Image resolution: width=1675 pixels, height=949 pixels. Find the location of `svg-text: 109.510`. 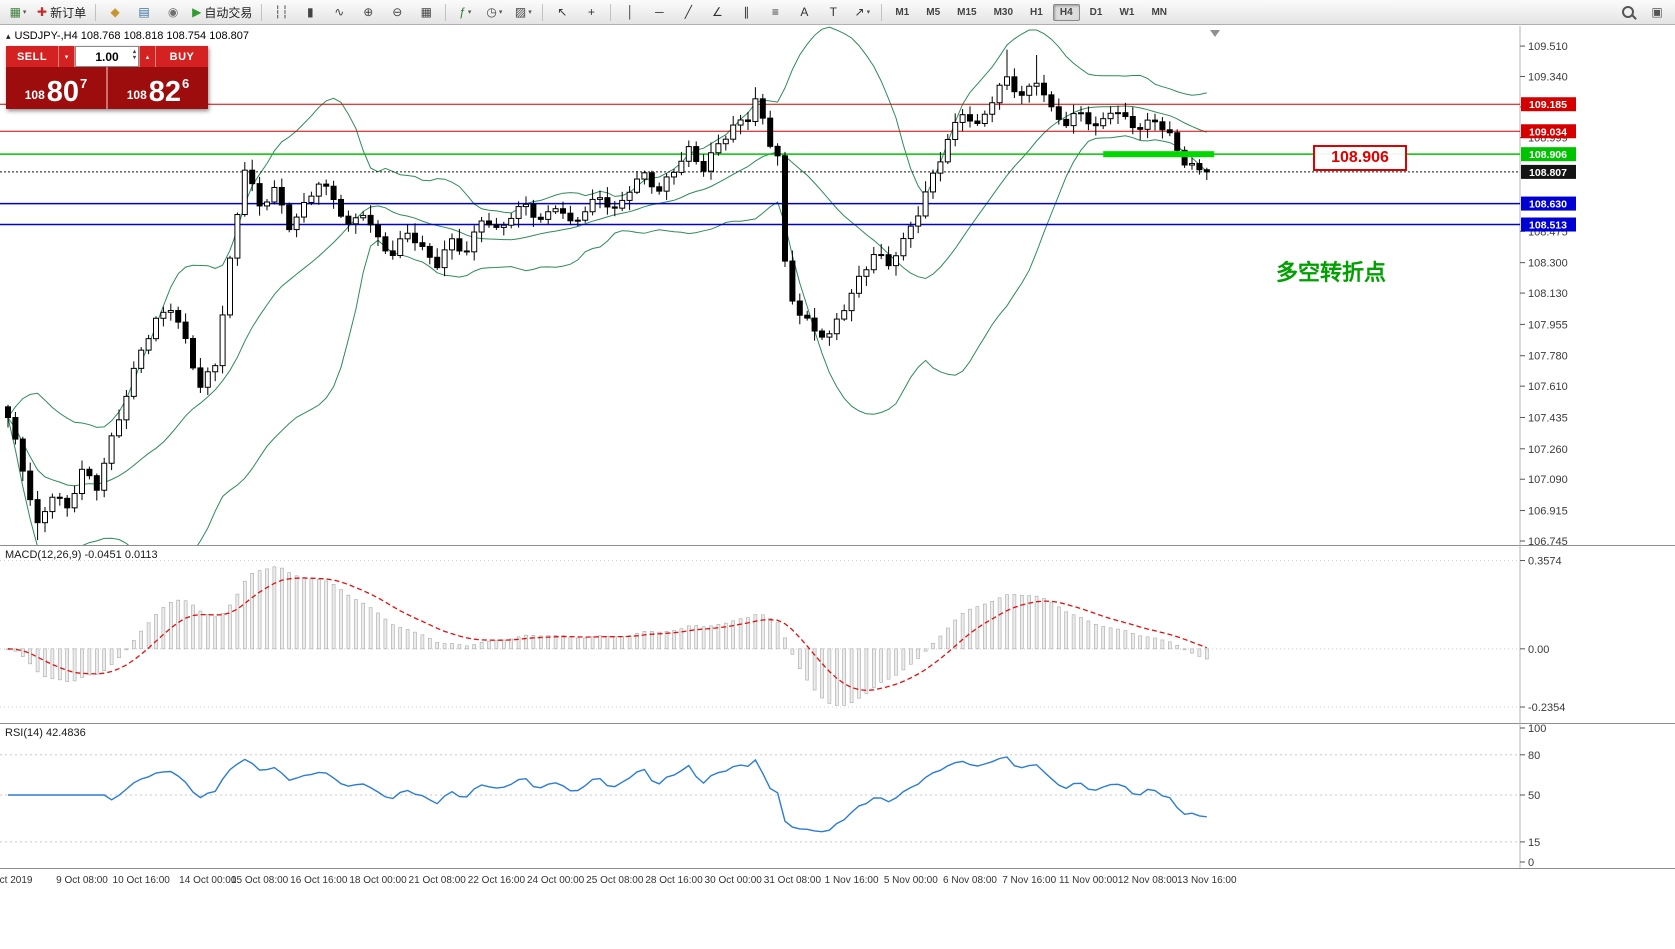

svg-text: 109.510 is located at coordinates (1548, 47).